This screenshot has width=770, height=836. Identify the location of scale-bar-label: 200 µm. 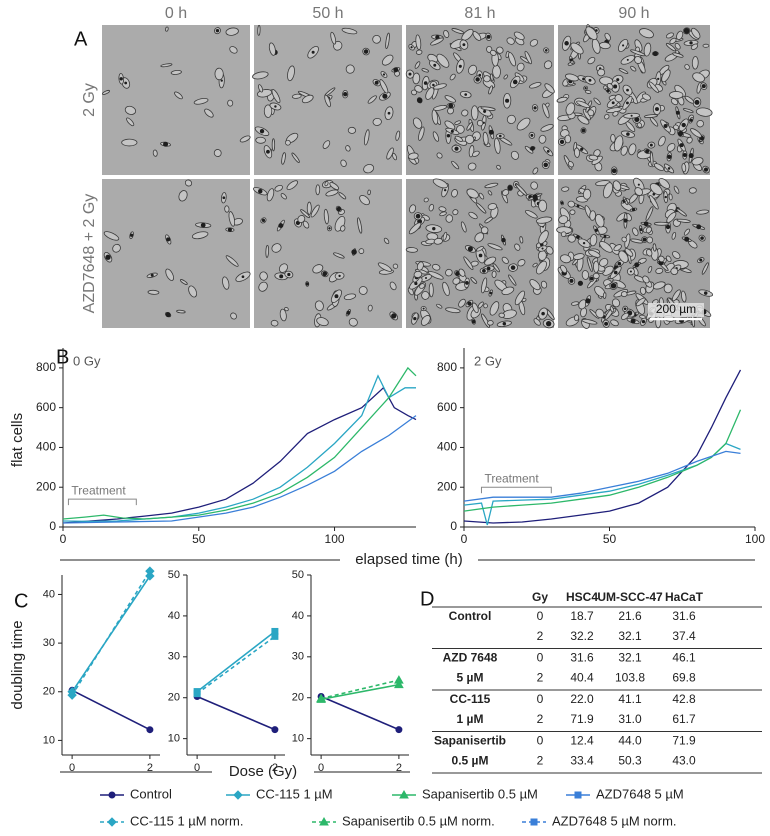
(676, 309).